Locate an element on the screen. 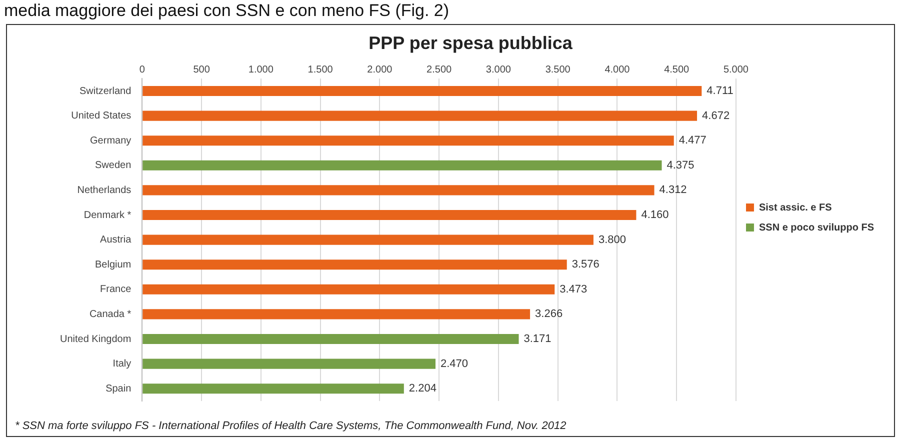  y-tick-label: Austria is located at coordinates (116, 240).